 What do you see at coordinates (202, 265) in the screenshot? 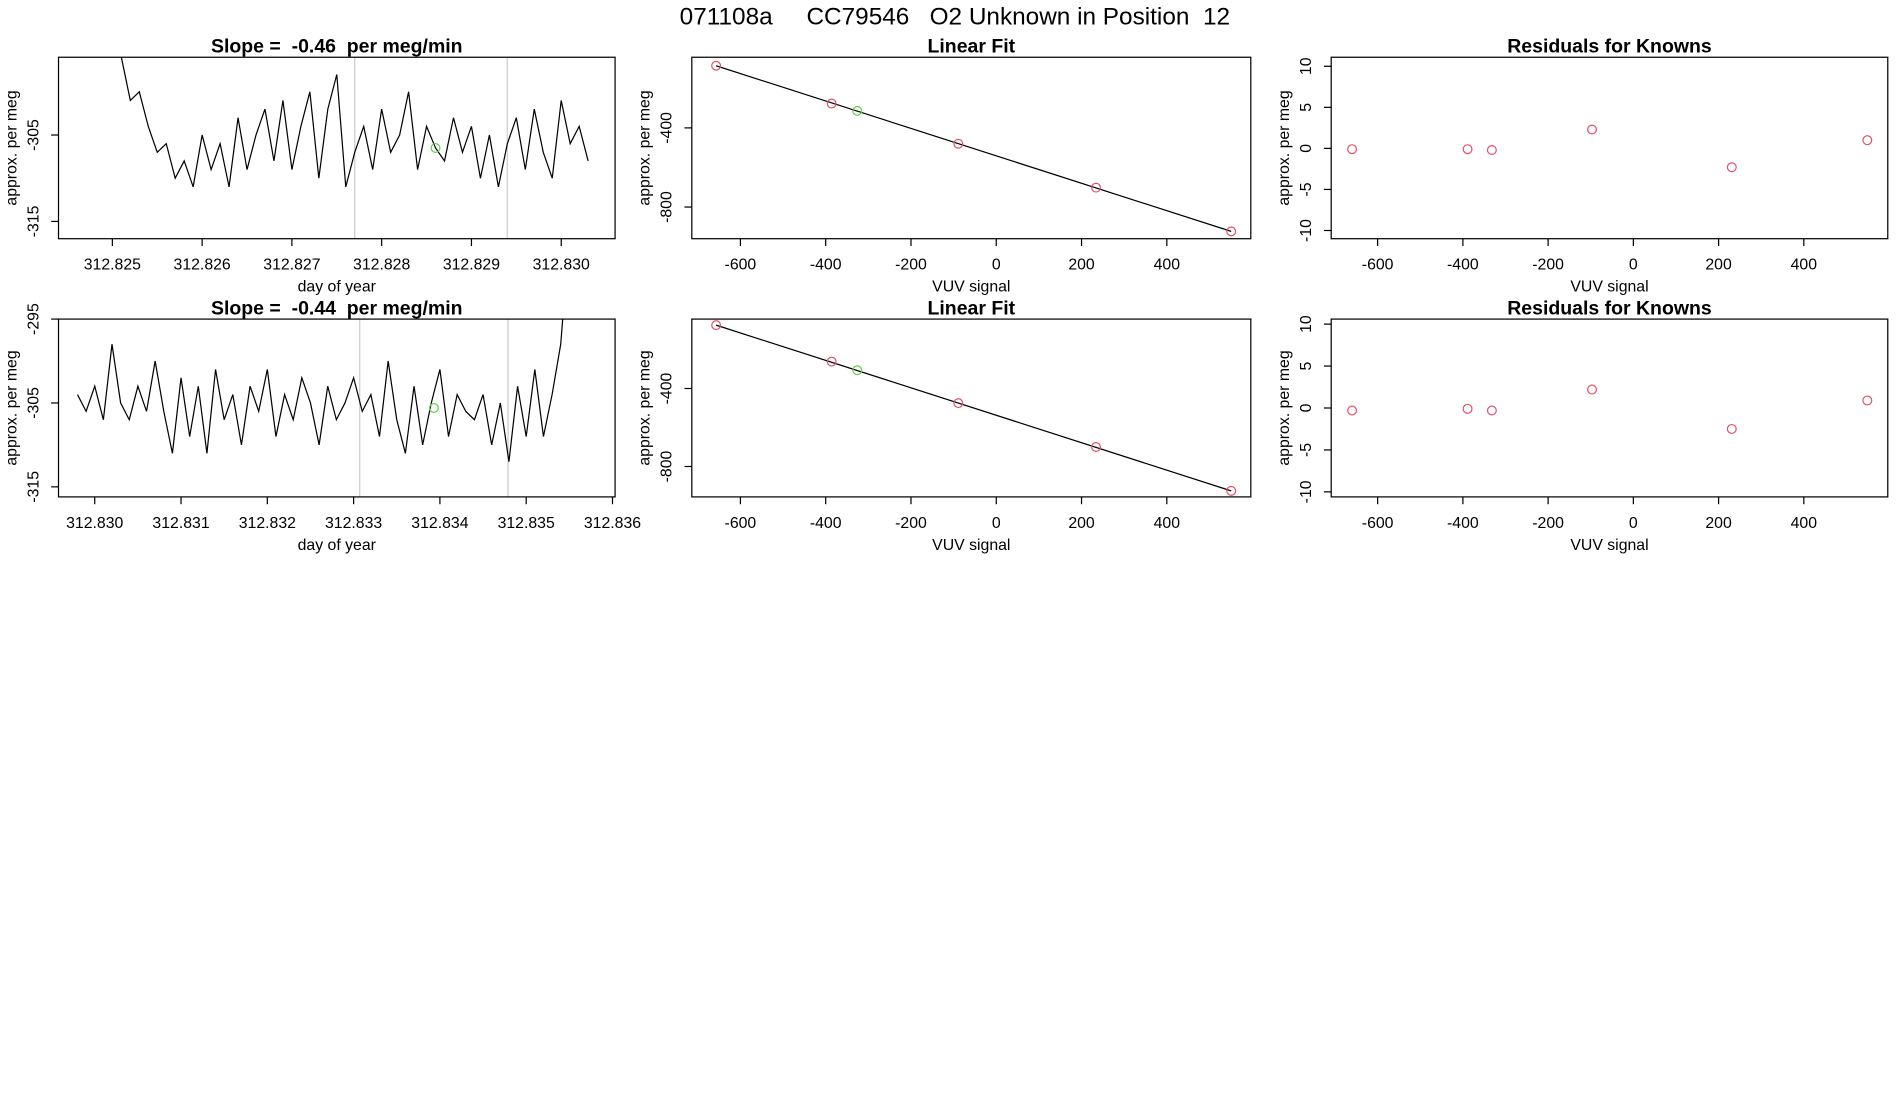
I see `x-tick-label: 312.826` at bounding box center [202, 265].